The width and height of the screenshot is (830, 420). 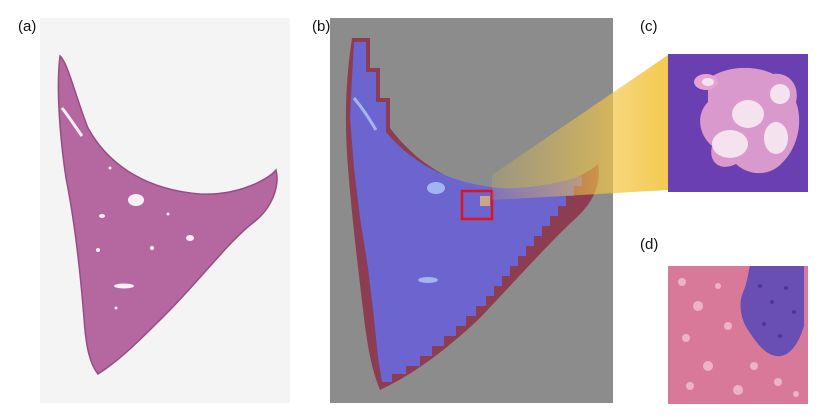 What do you see at coordinates (738, 123) in the screenshot?
I see `panel-c-zoomed-patch` at bounding box center [738, 123].